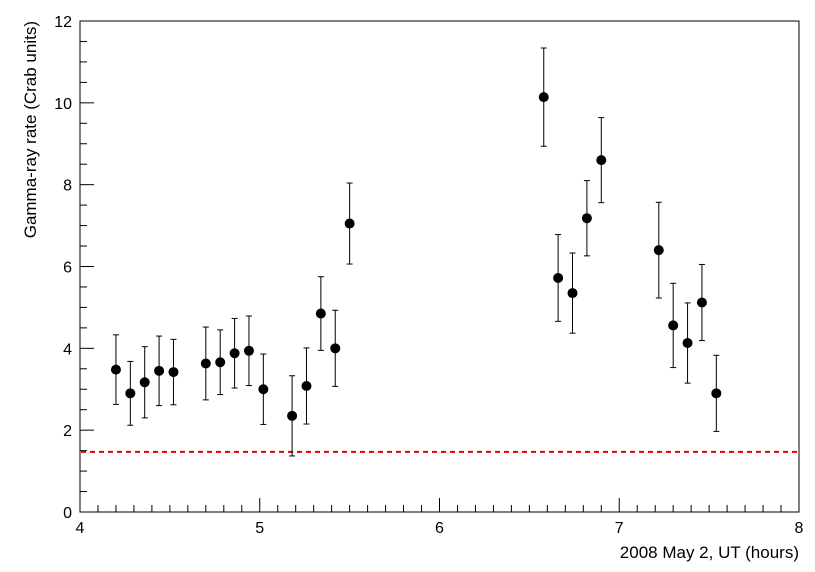 The width and height of the screenshot is (815, 572). I want to click on y-tick-label: 2, so click(67, 431).